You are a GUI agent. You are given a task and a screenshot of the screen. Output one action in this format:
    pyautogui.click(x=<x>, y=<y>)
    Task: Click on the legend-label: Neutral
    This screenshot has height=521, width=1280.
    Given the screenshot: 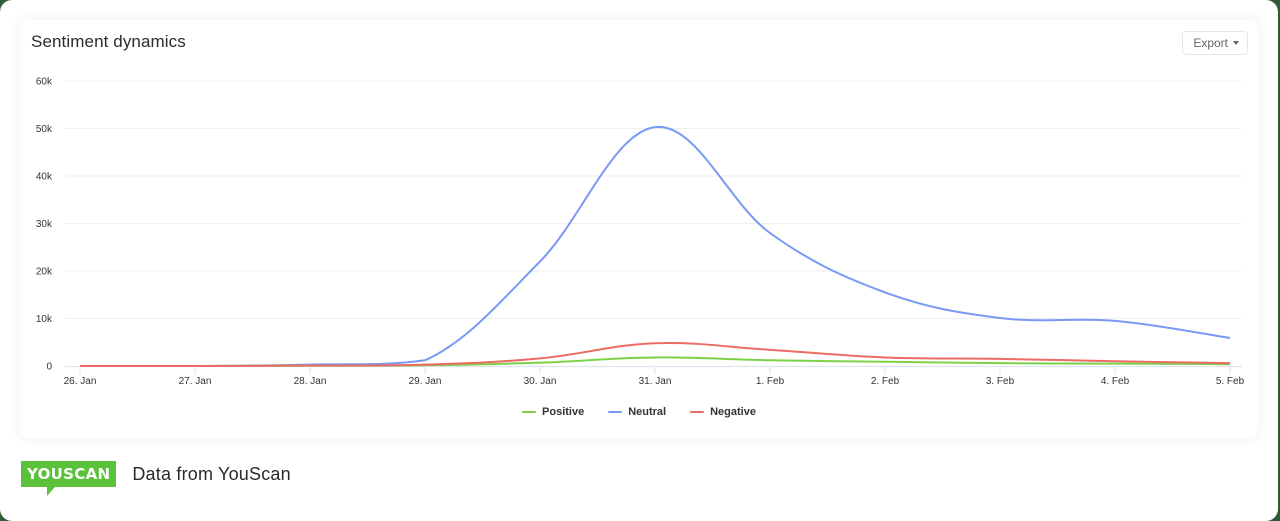 What is the action you would take?
    pyautogui.click(x=647, y=412)
    